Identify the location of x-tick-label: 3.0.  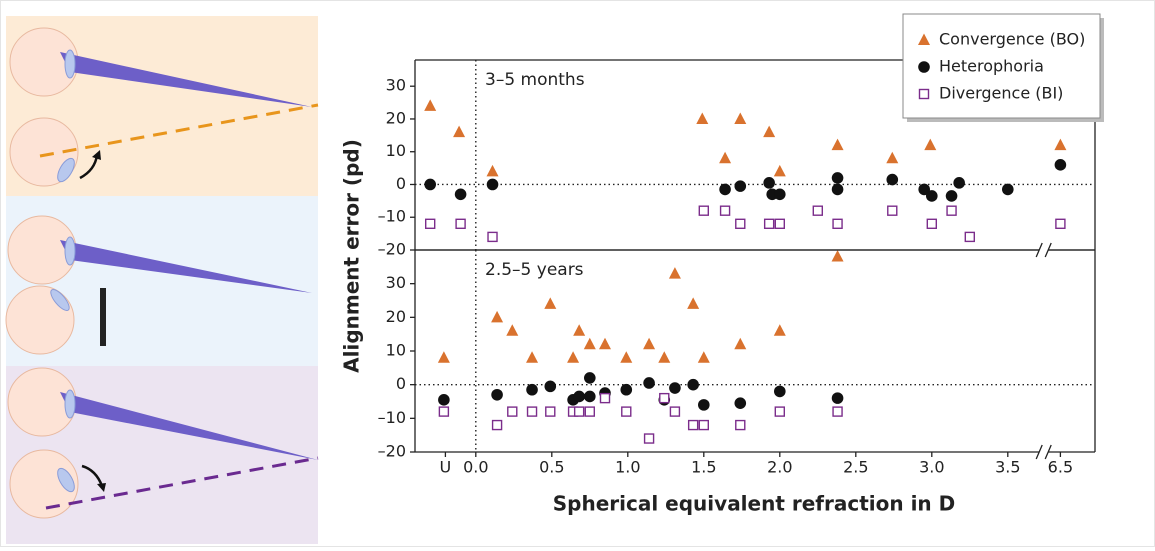
(931, 467).